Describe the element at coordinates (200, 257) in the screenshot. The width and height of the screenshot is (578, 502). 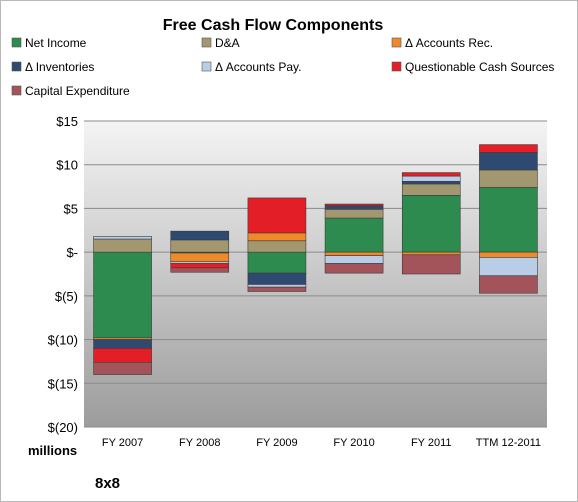
I see `bar-accounts-rec-fy-2008` at that location.